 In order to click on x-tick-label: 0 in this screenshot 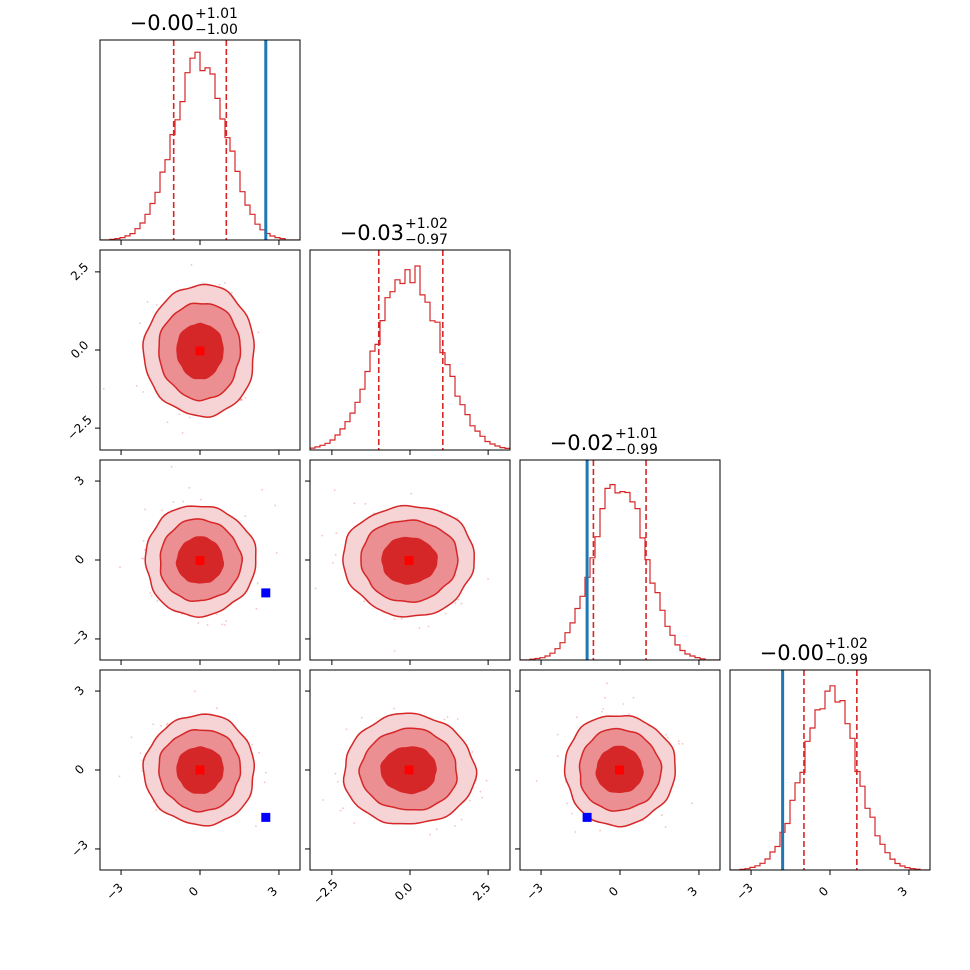, I will do `click(823, 891)`.